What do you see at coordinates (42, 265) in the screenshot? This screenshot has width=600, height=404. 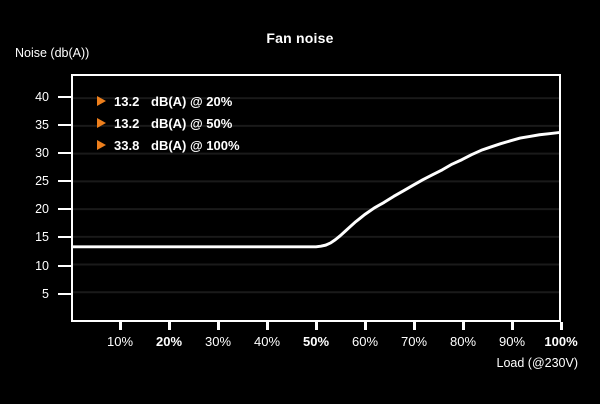 I see `y-tick-label: 10` at bounding box center [42, 265].